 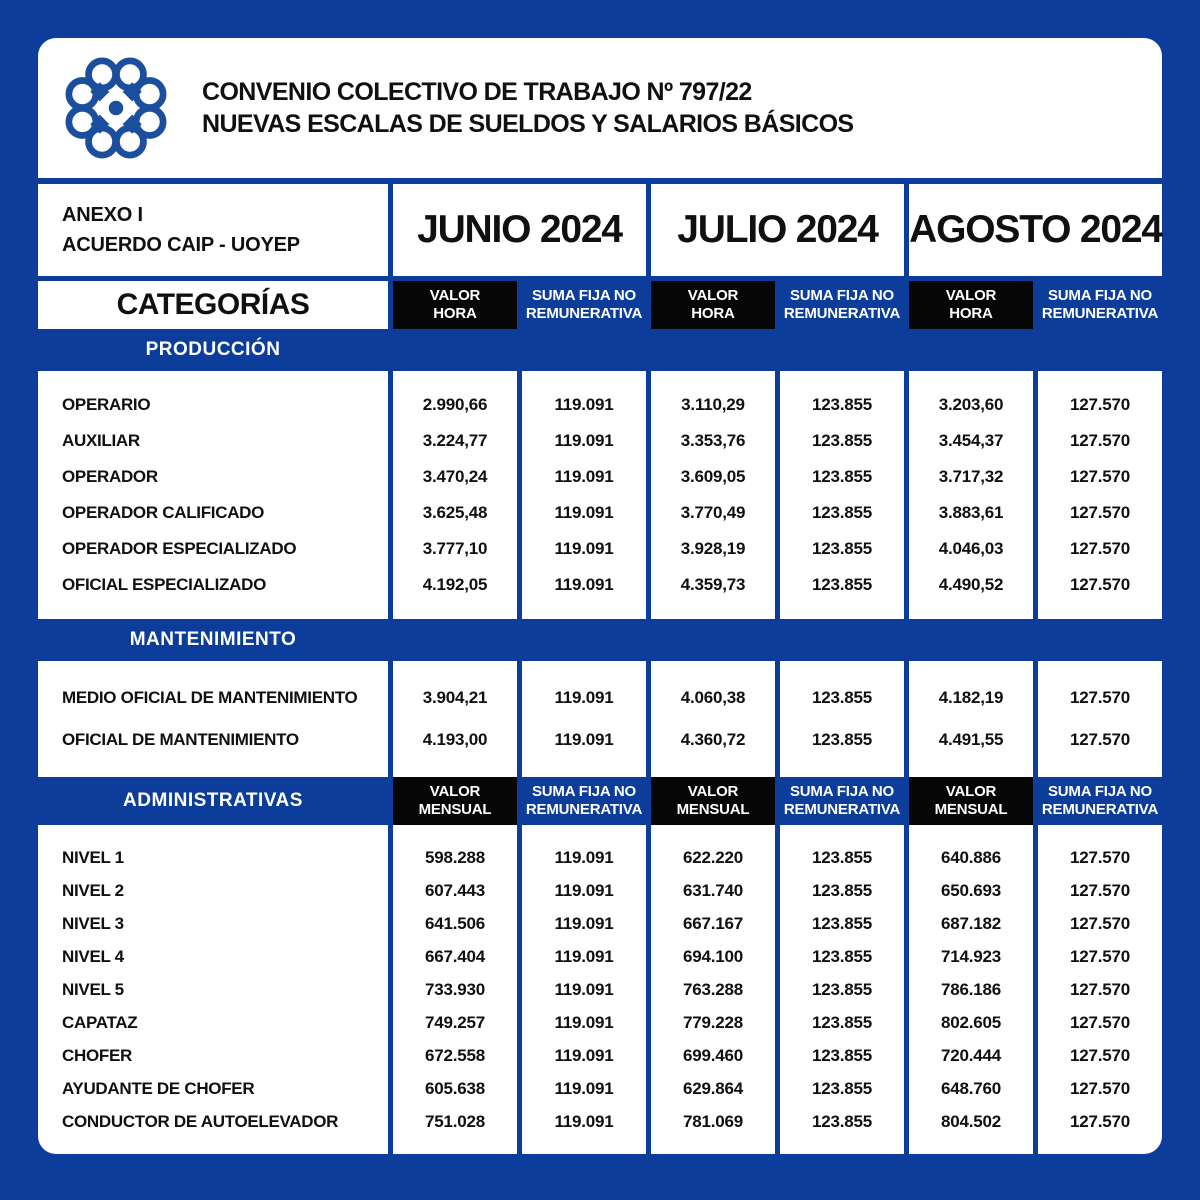 I want to click on value-cell: 667.167, so click(x=713, y=923).